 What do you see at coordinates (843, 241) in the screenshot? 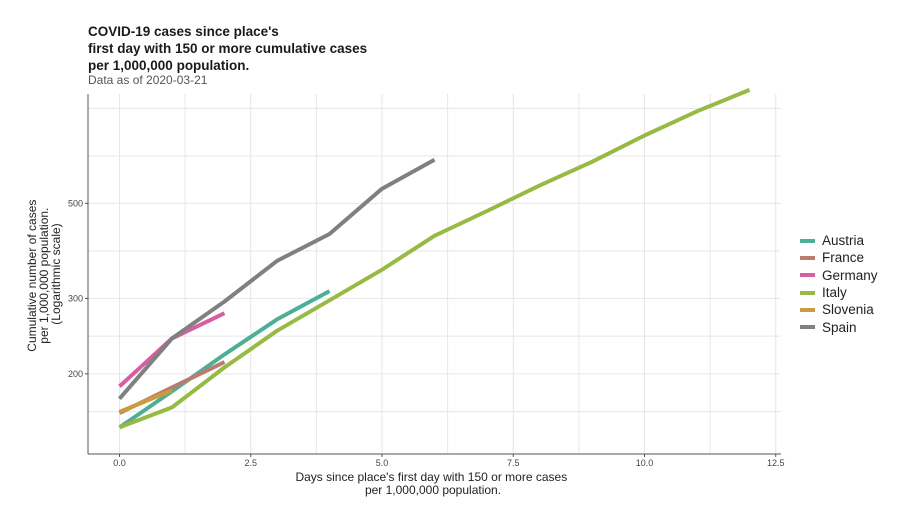
I see `legend-label: Austria` at bounding box center [843, 241].